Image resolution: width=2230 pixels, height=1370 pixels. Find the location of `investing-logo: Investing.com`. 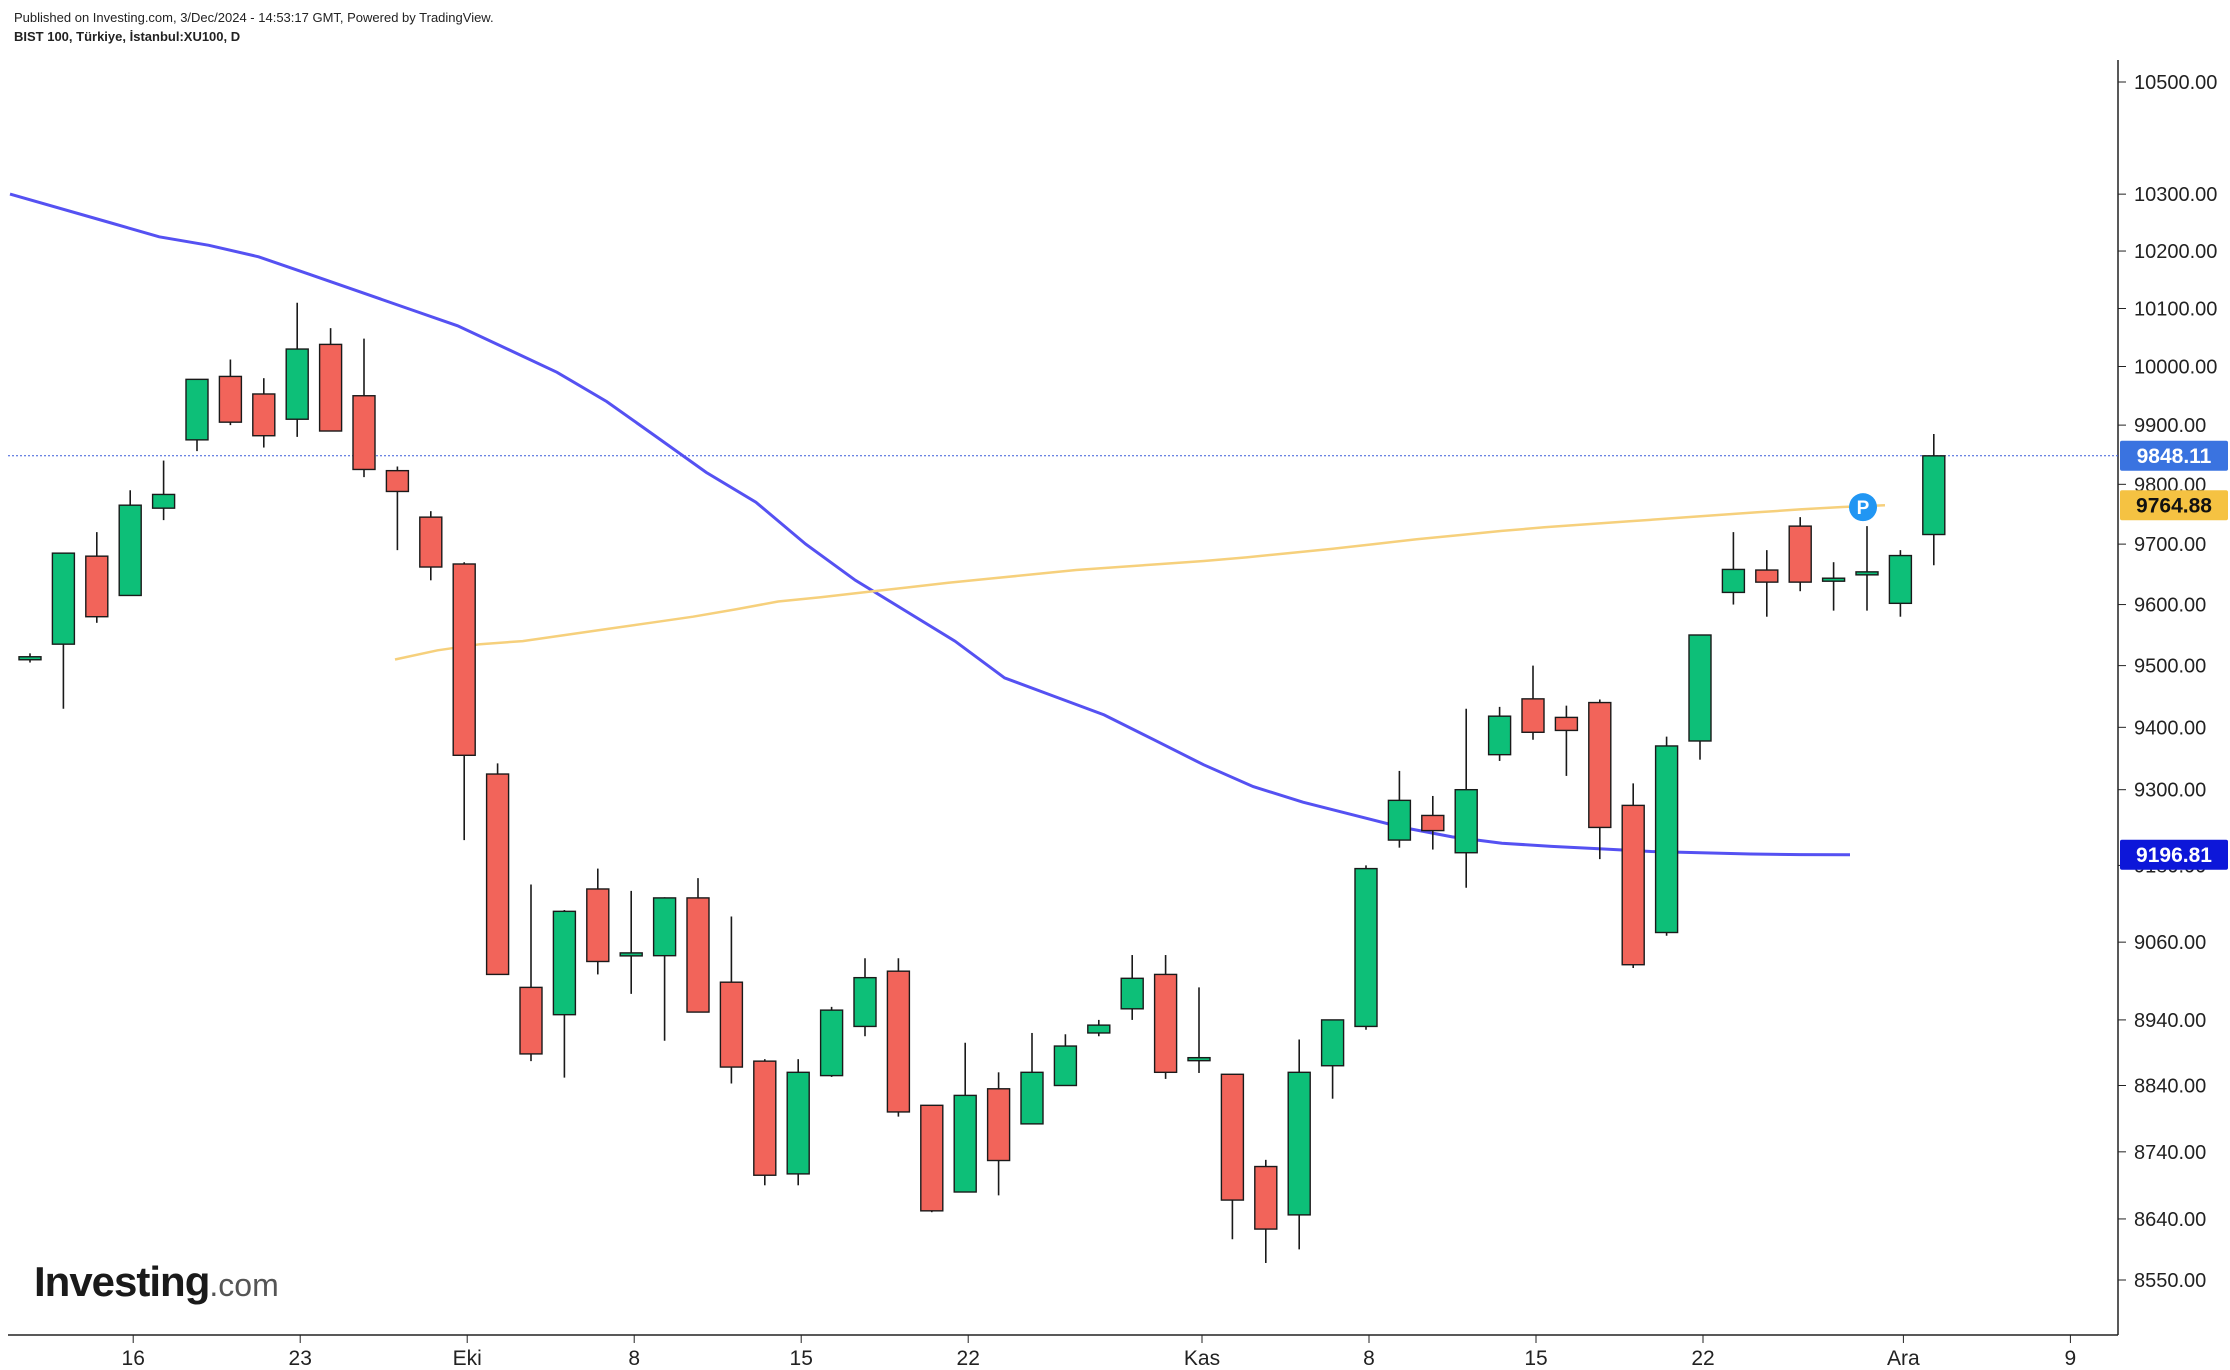

investing-logo: Investing.com is located at coordinates (156, 1282).